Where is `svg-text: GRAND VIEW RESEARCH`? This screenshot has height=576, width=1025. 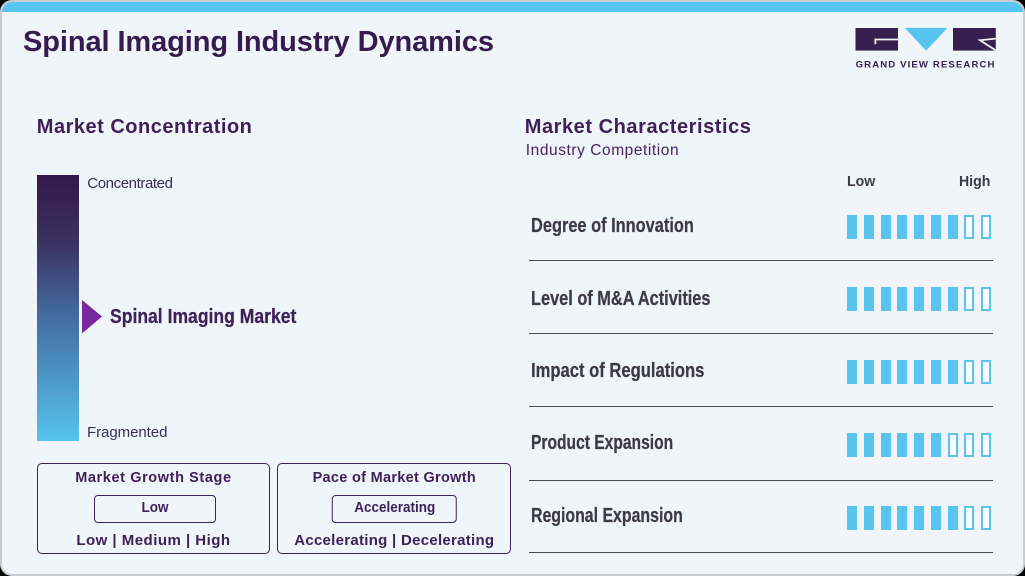
svg-text: GRAND VIEW RESEARCH is located at coordinates (926, 64).